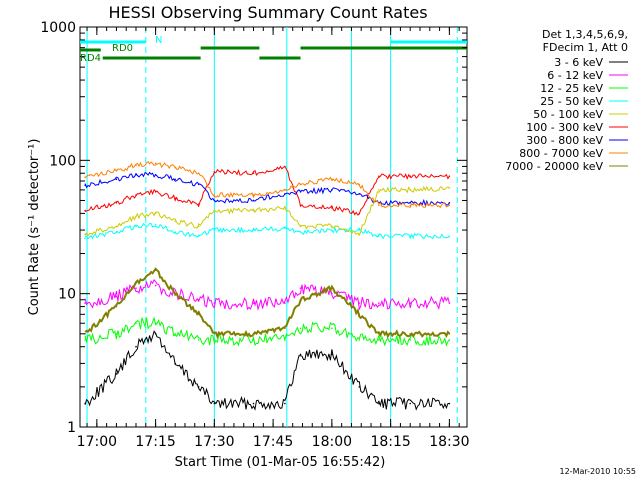 This screenshot has height=480, width=640. What do you see at coordinates (155, 442) in the screenshot?
I see `x-tick-label-1: 17:15` at bounding box center [155, 442].